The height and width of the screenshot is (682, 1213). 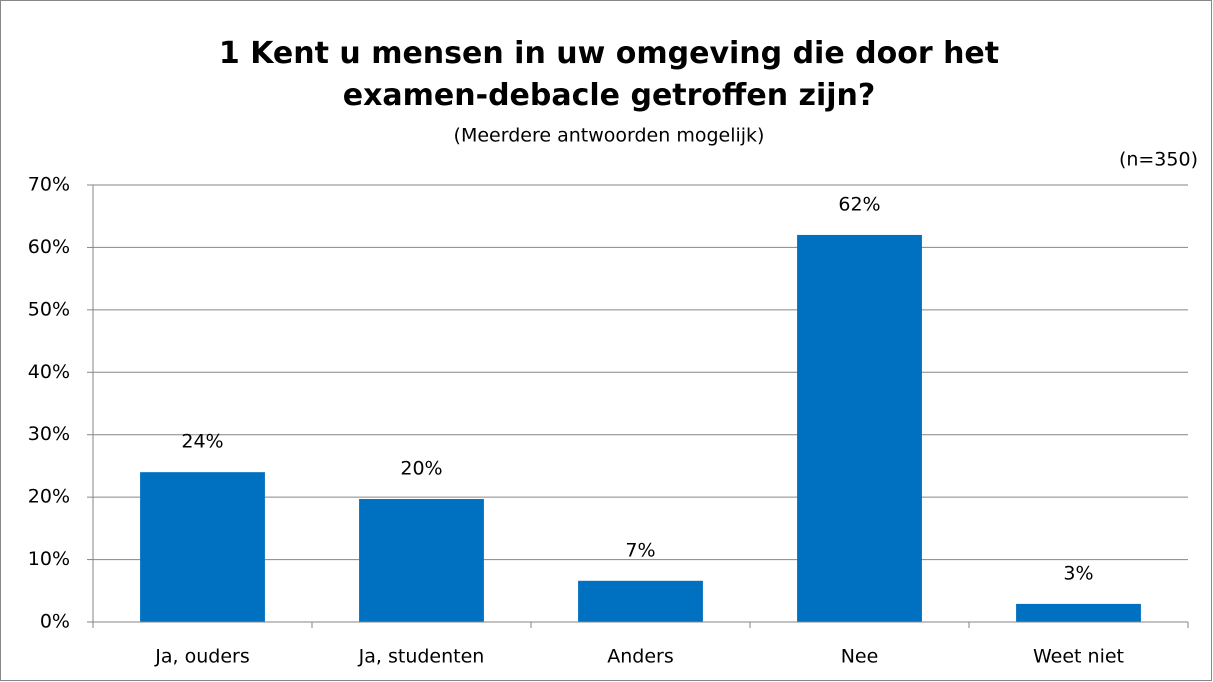 I want to click on y-tick-label: 70%, so click(x=49, y=185).